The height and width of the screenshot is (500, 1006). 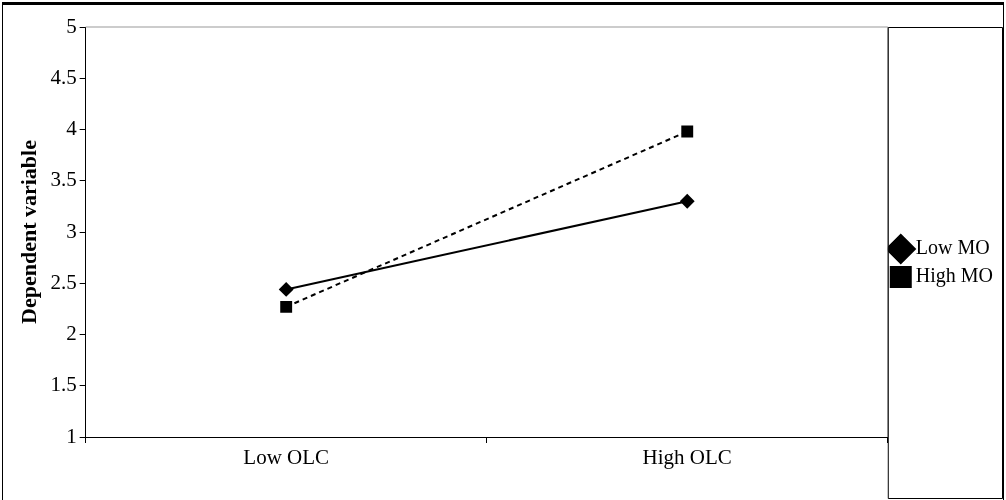 What do you see at coordinates (72, 128) in the screenshot?
I see `y-tick-label: 4` at bounding box center [72, 128].